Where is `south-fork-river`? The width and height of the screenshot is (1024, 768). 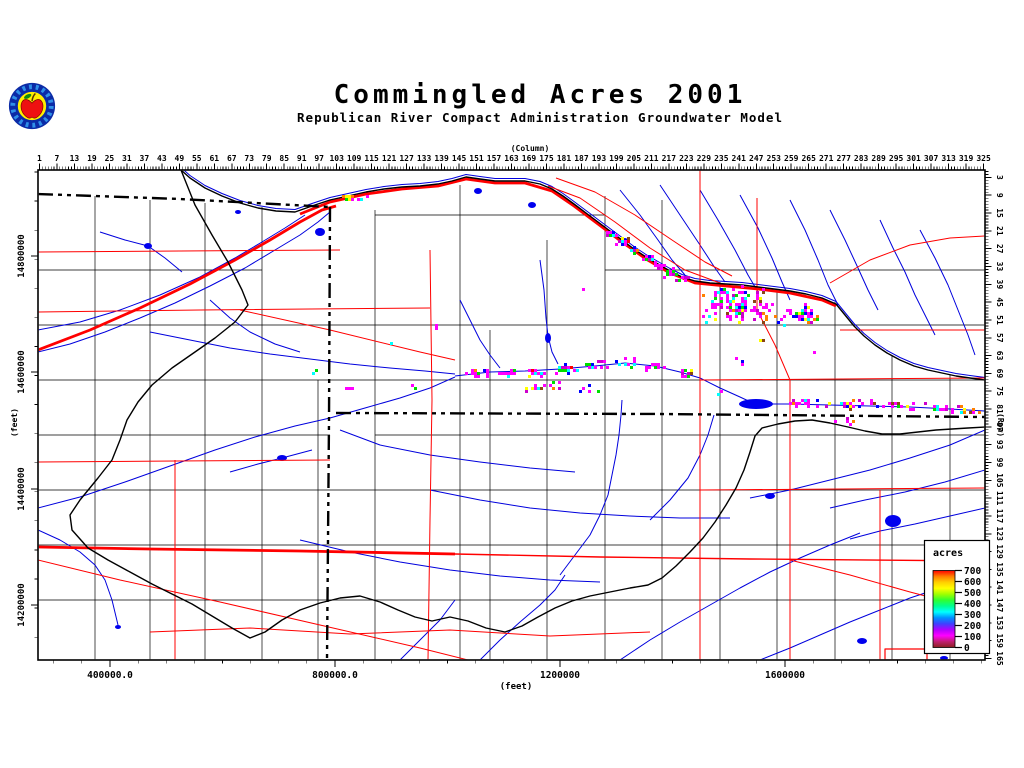
south-fork-river is located at coordinates (247, 442).